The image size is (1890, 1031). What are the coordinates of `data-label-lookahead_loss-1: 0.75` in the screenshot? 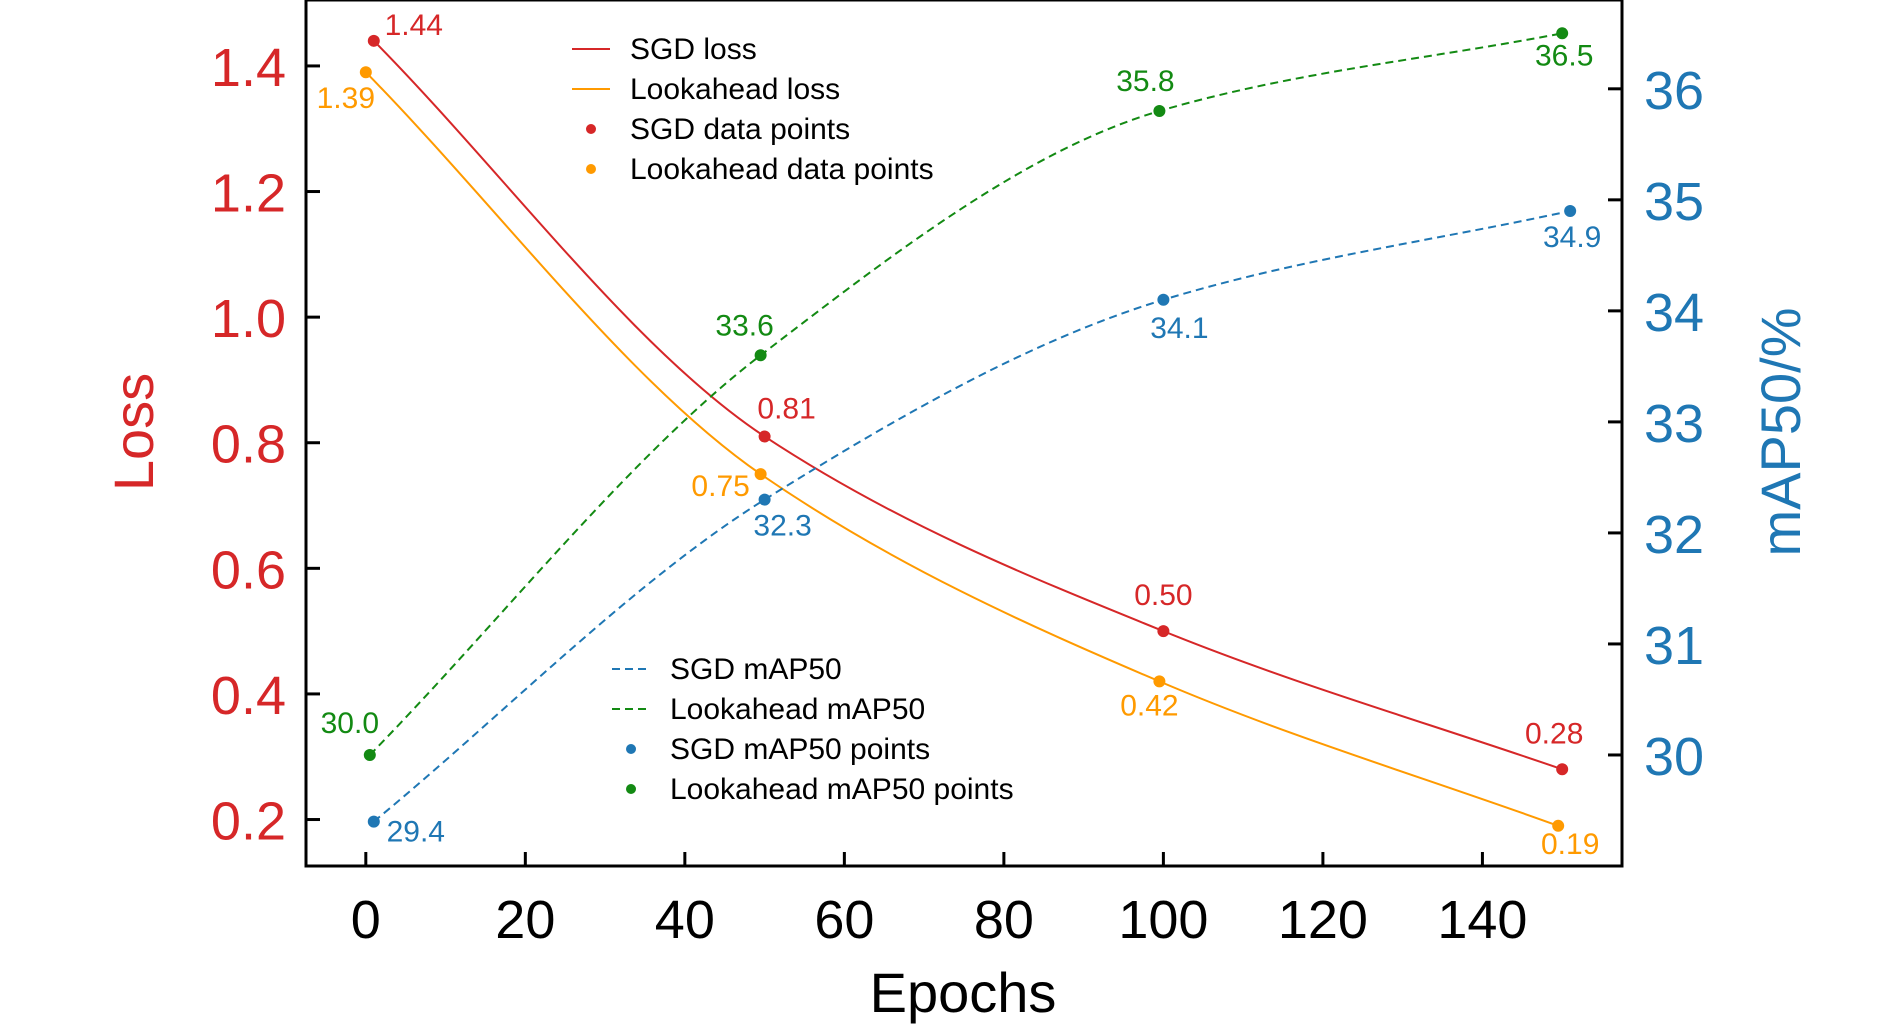 It's located at (720, 486).